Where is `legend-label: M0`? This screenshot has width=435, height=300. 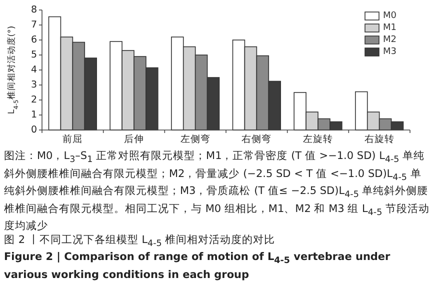 legend-label: M0 is located at coordinates (390, 16).